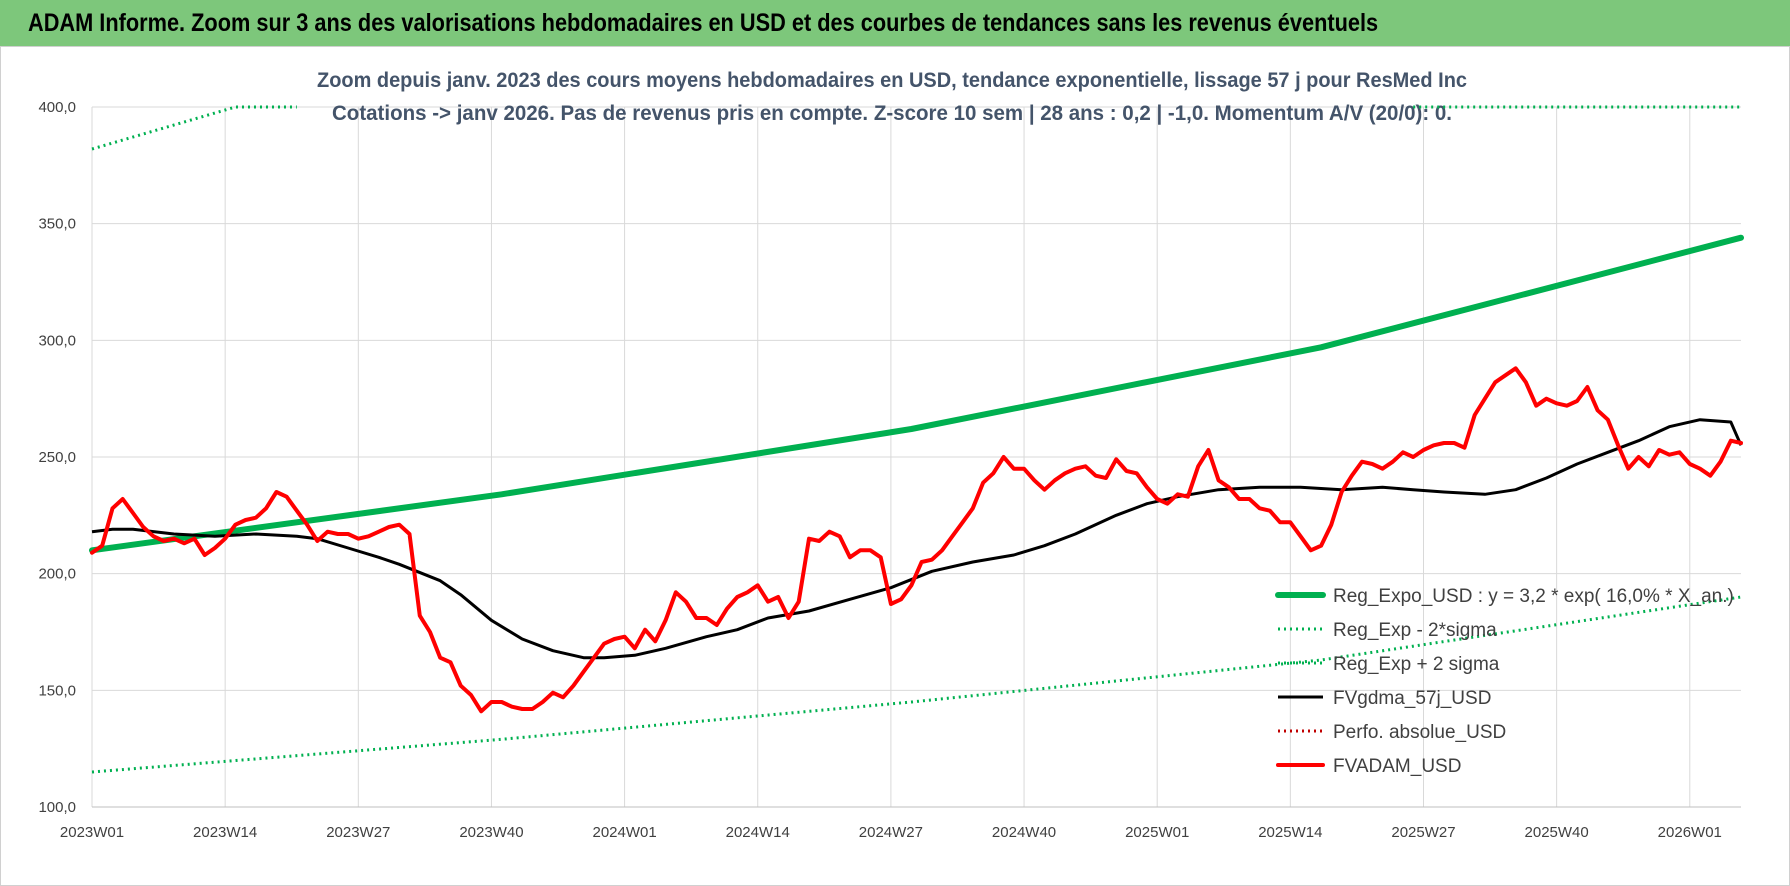 The width and height of the screenshot is (1790, 886). I want to click on legend-label: Reg_Exp + 2 sigma, so click(1416, 664).